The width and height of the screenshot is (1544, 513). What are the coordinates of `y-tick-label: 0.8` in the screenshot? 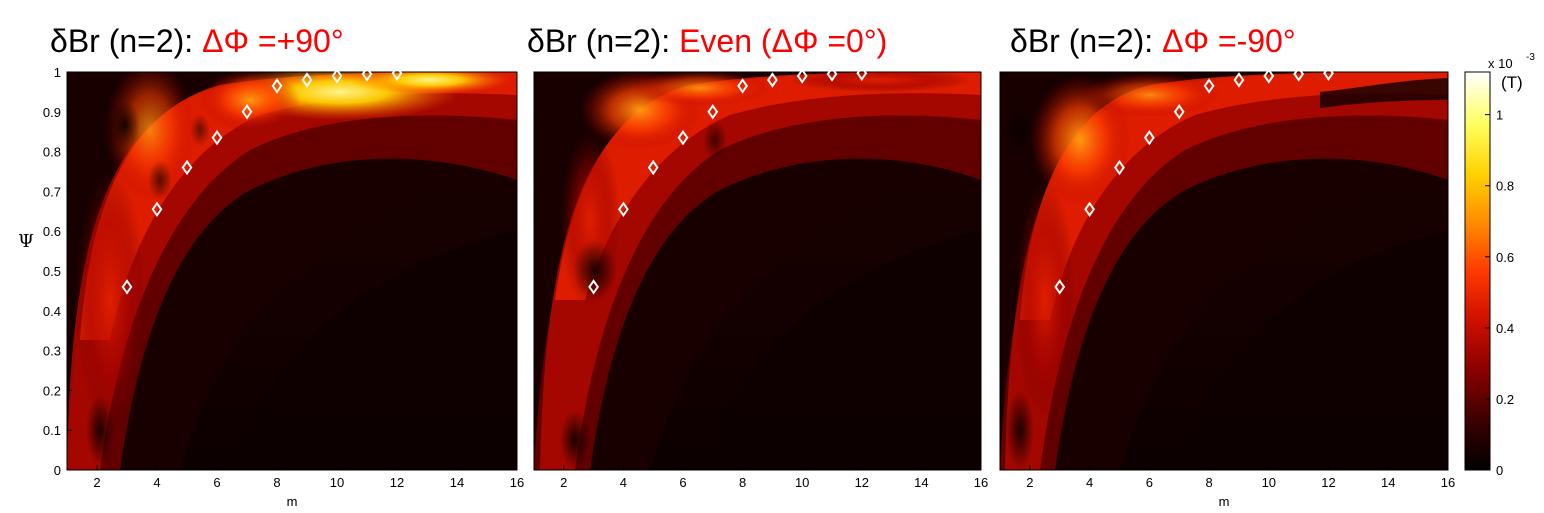 It's located at (52, 152).